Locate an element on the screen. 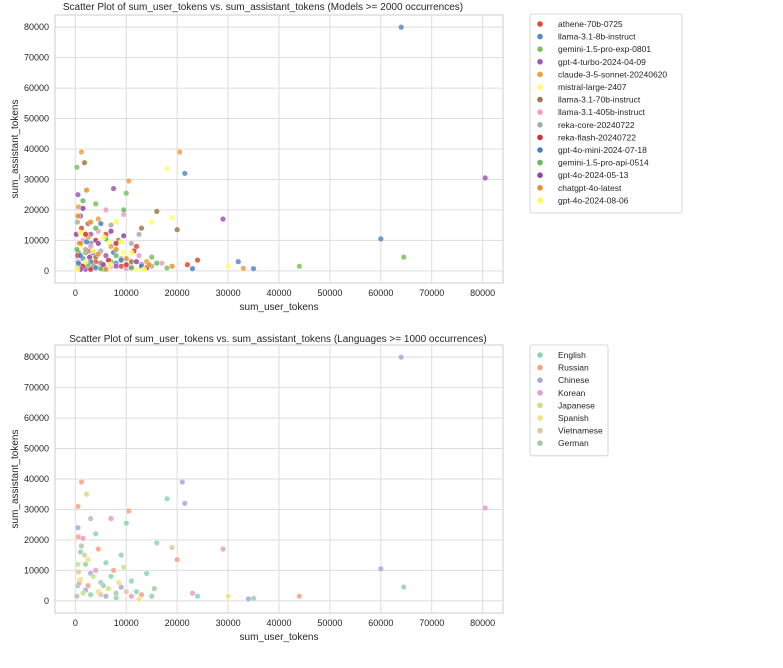 This screenshot has height=668, width=783. models-x-tick-label: 70000 is located at coordinates (431, 293).